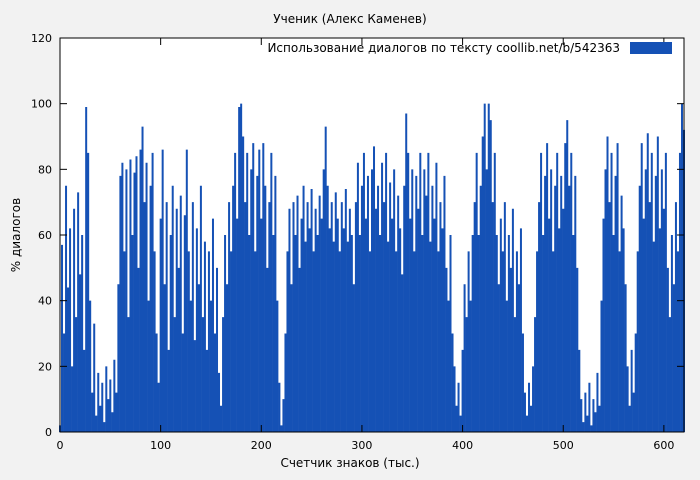 Image resolution: width=700 pixels, height=480 pixels. I want to click on legend-swatch, so click(651, 48).